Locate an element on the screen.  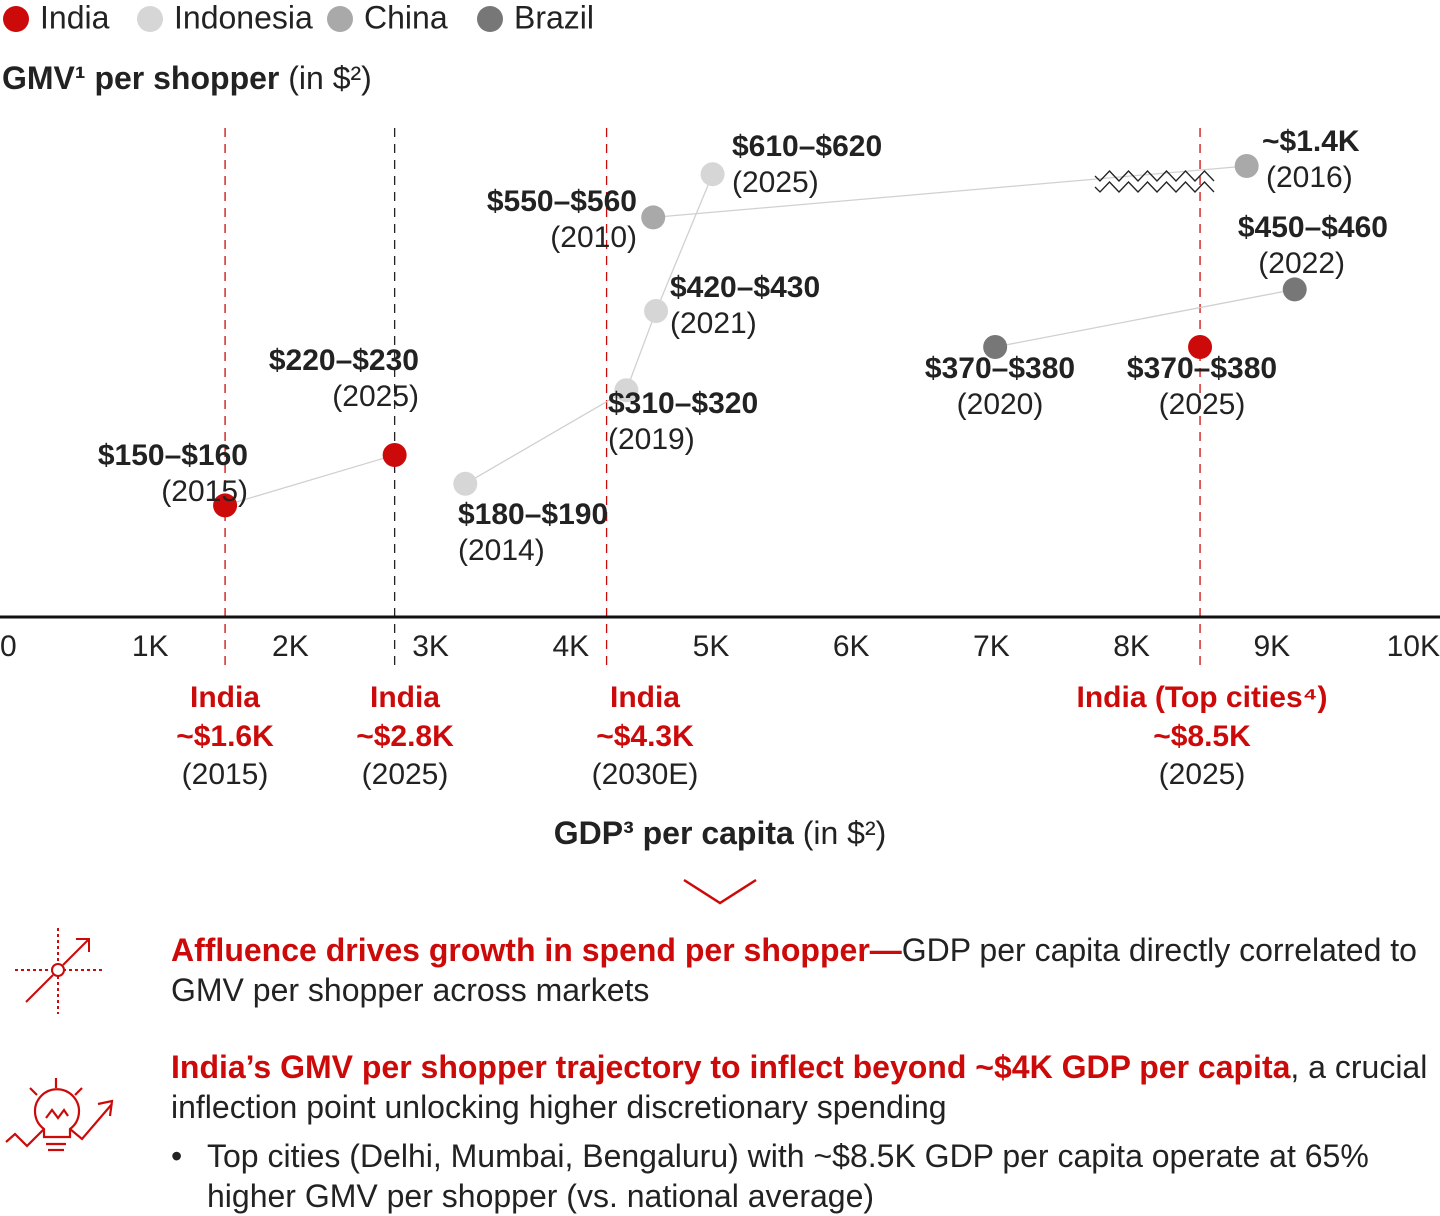
data-point-br20 is located at coordinates (995, 347).